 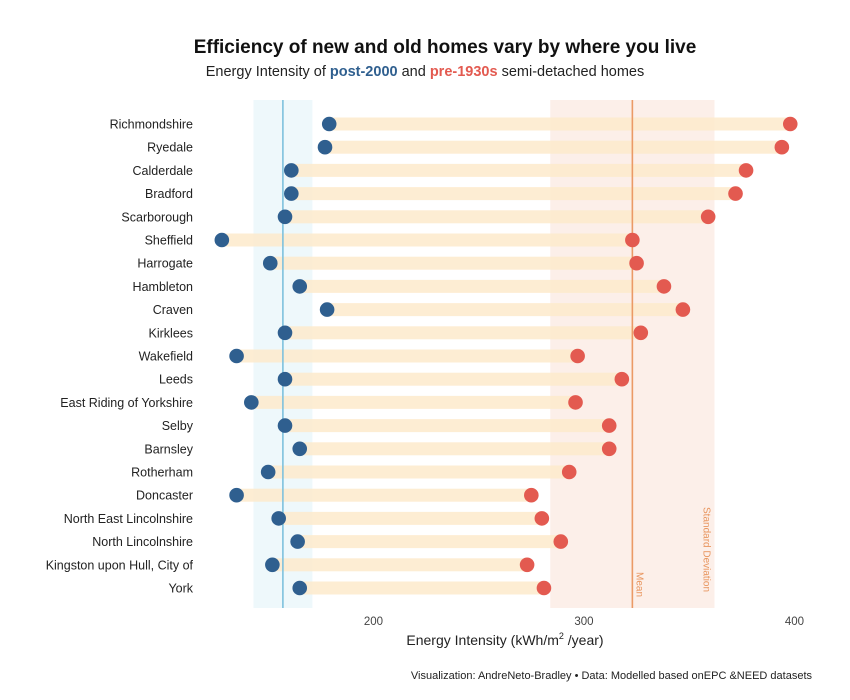 What do you see at coordinates (171, 333) in the screenshot?
I see `category-label: Kirklees` at bounding box center [171, 333].